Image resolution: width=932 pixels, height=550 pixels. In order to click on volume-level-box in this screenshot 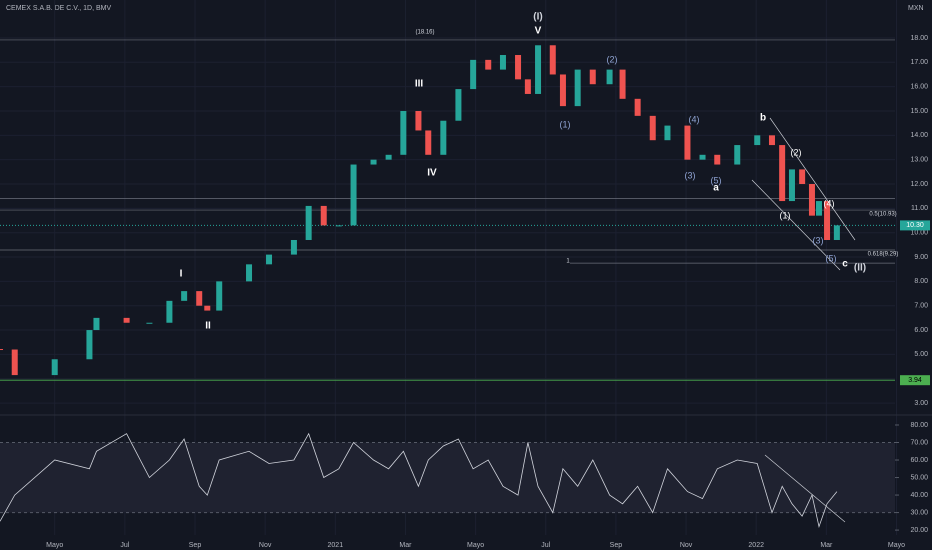, I will do `click(915, 380)`.